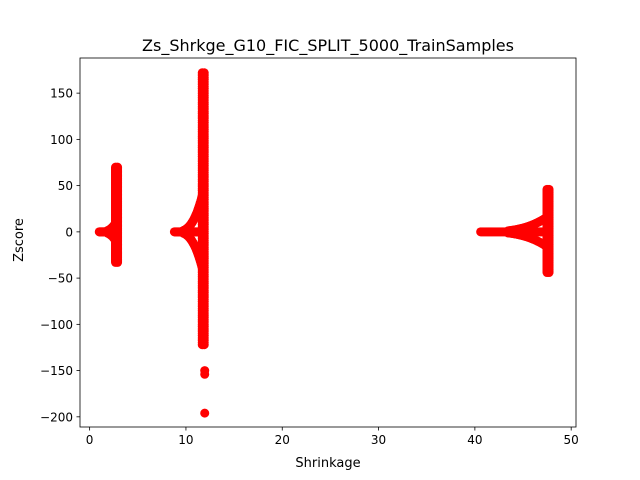  Describe the element at coordinates (60, 279) in the screenshot. I see `y-tick-label: −50` at that location.